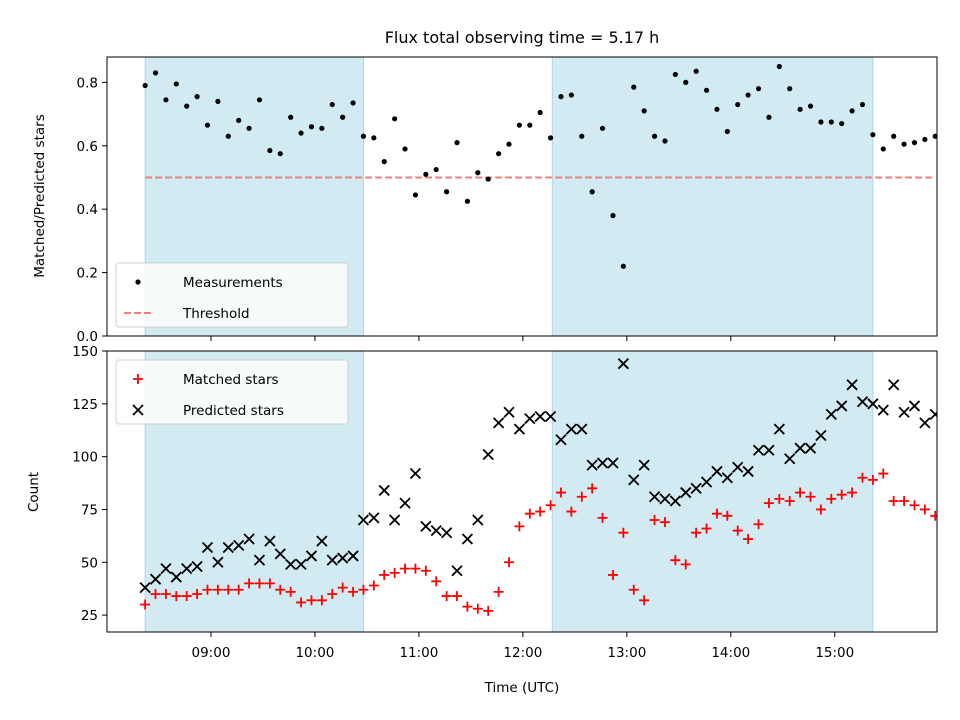 The image size is (960, 720). I want to click on y-tick-label: 0.4, so click(87, 210).